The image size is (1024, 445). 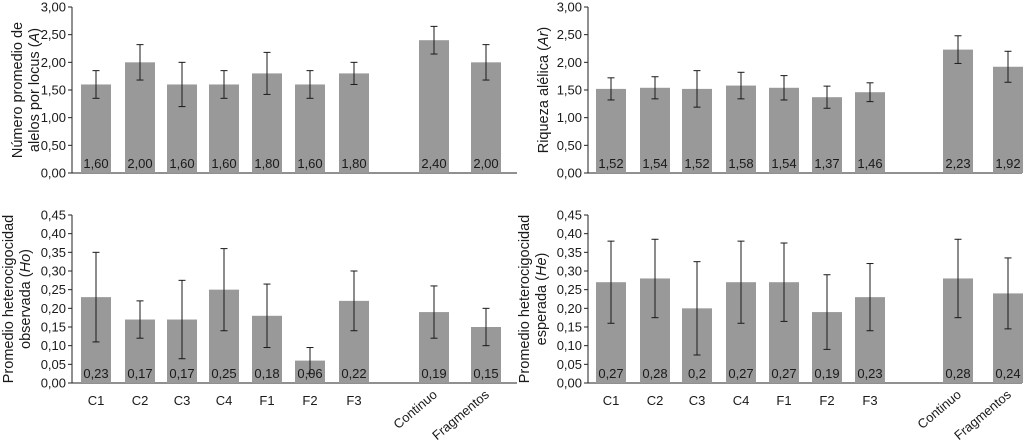 I want to click on data-label: 0,25, so click(x=223, y=373).